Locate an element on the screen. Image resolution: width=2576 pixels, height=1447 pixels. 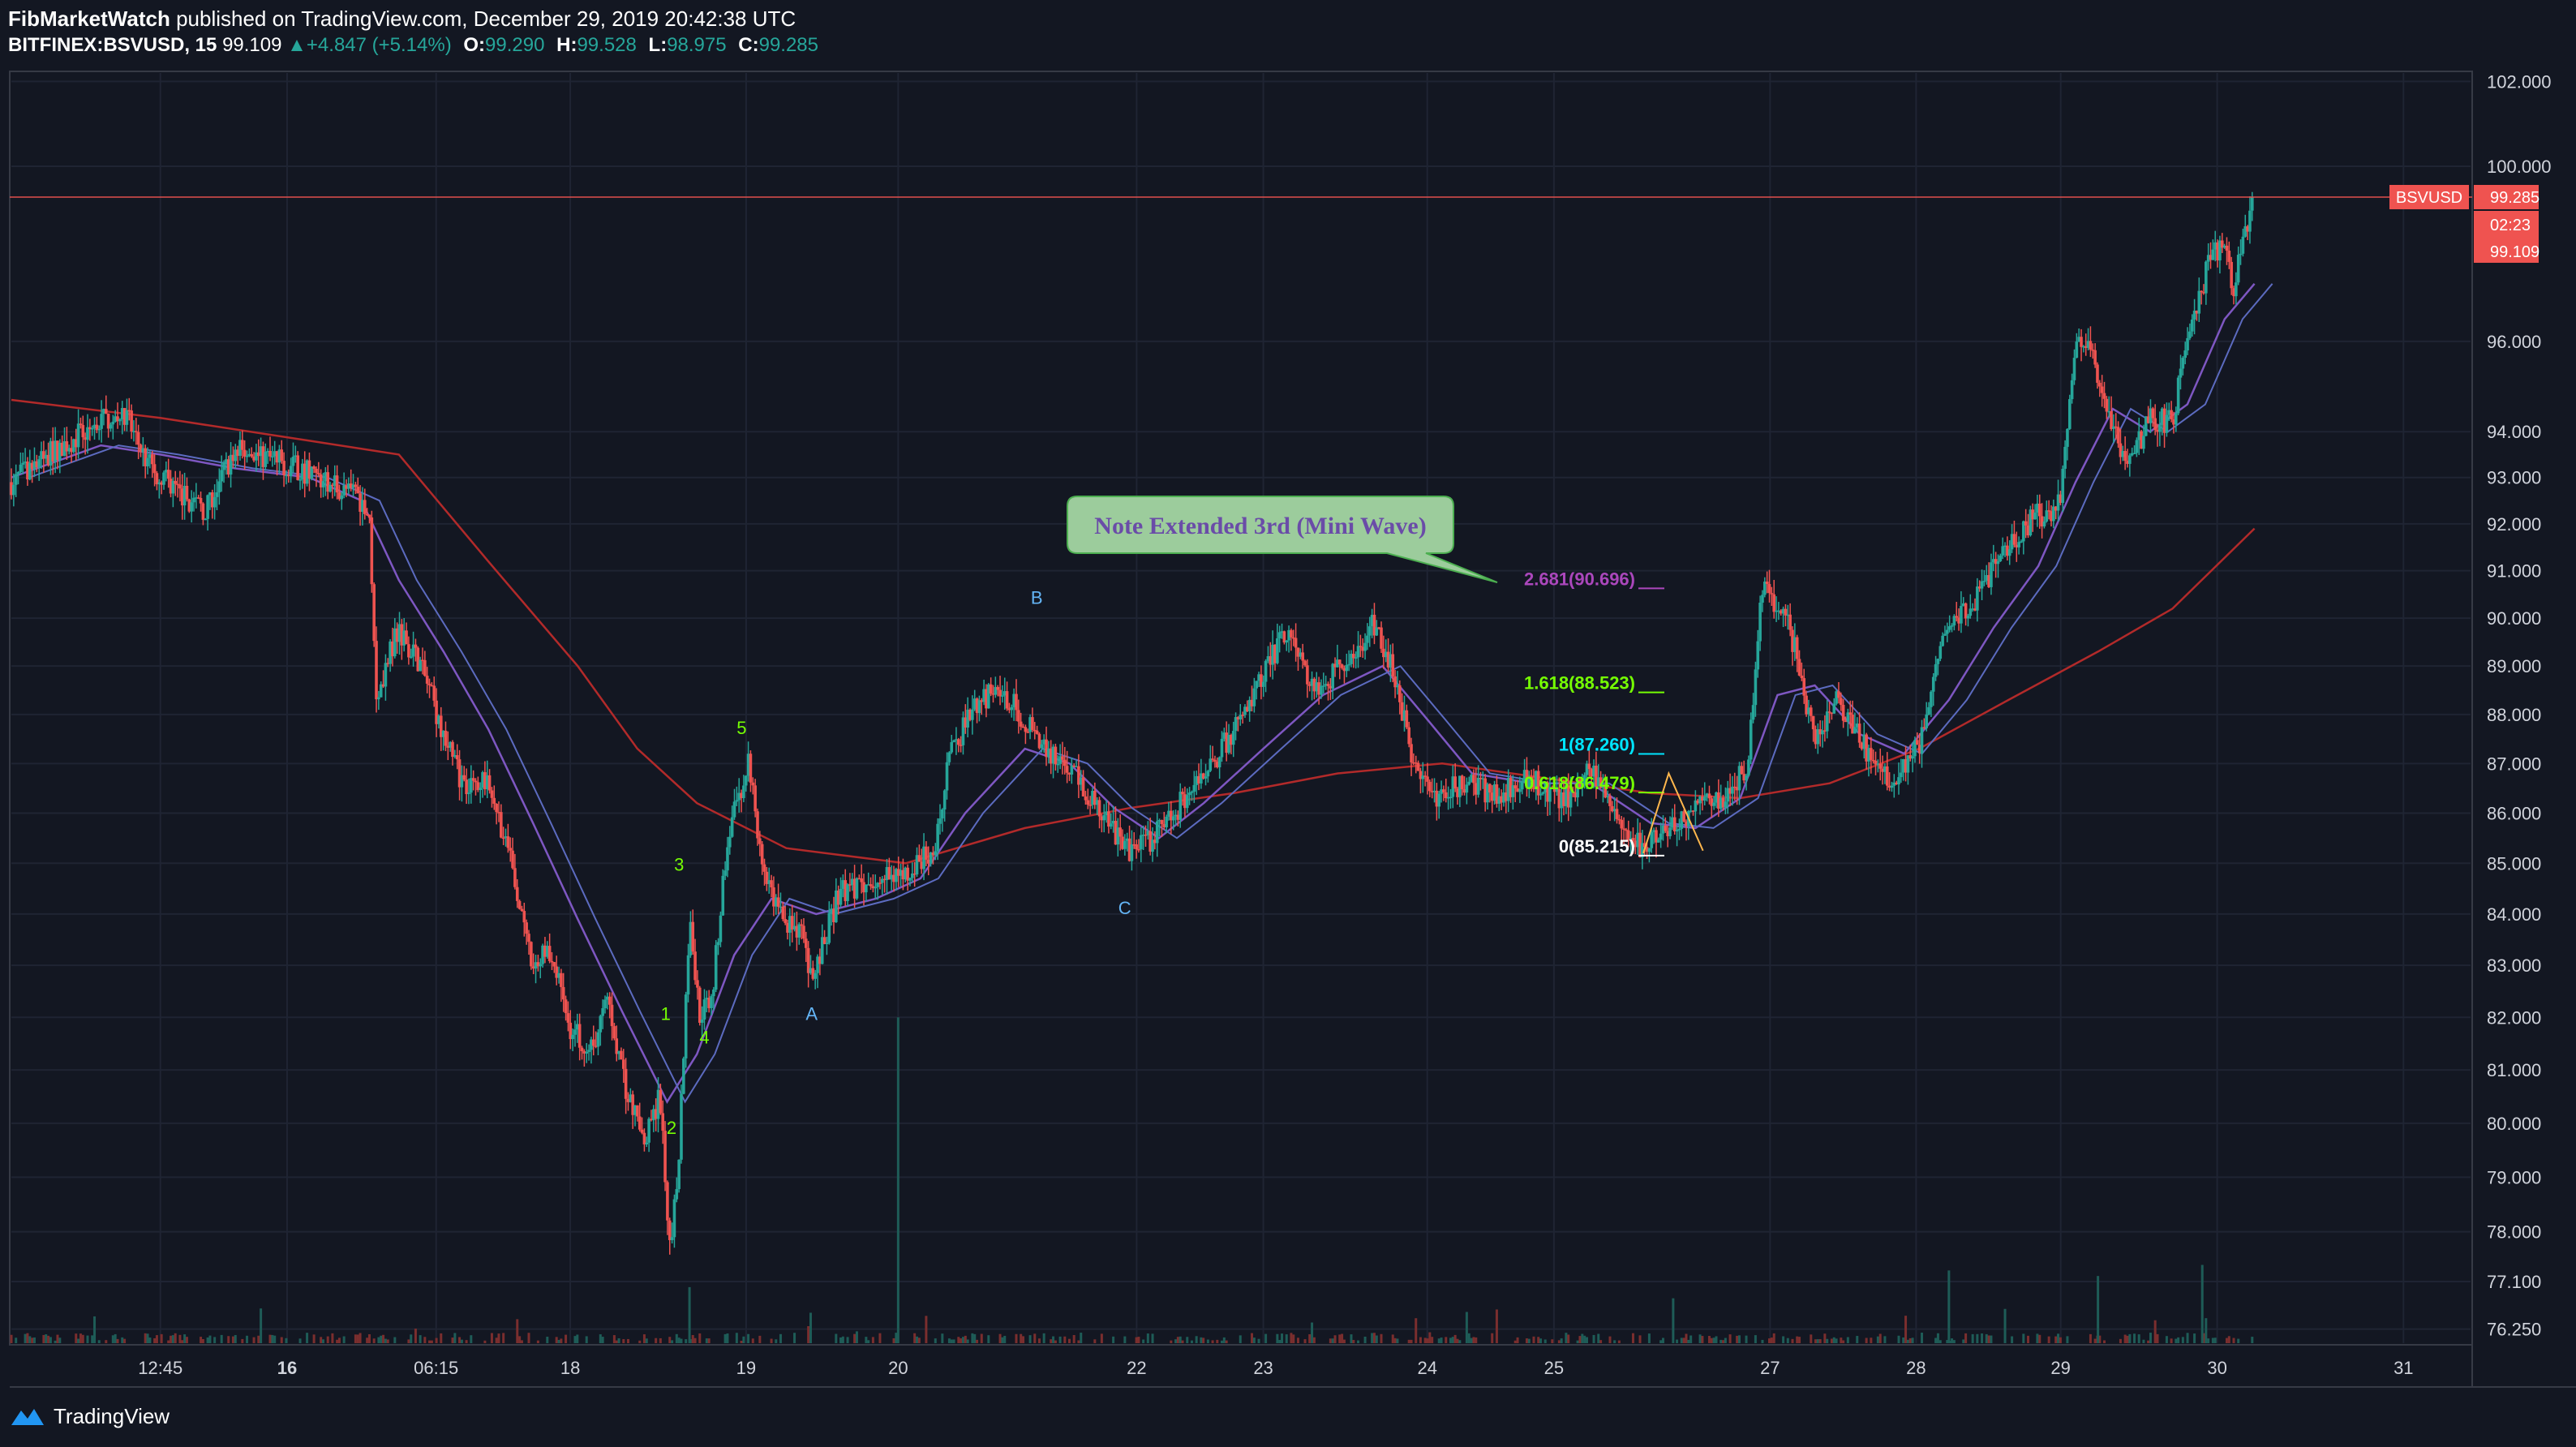
wave-label: B is located at coordinates (1037, 597).